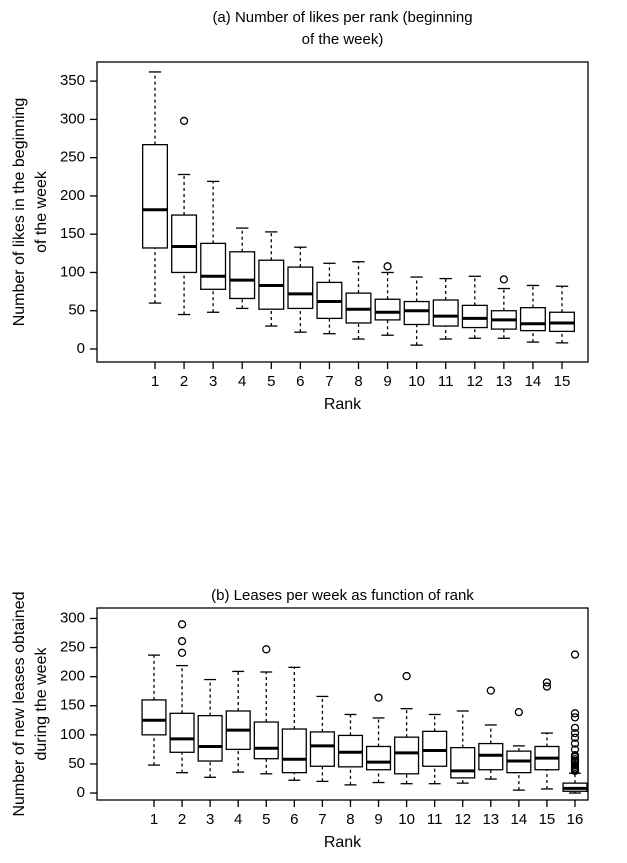 The height and width of the screenshot is (863, 627). Describe the element at coordinates (41, 211) in the screenshot. I see `y-axis-label: of the week` at that location.